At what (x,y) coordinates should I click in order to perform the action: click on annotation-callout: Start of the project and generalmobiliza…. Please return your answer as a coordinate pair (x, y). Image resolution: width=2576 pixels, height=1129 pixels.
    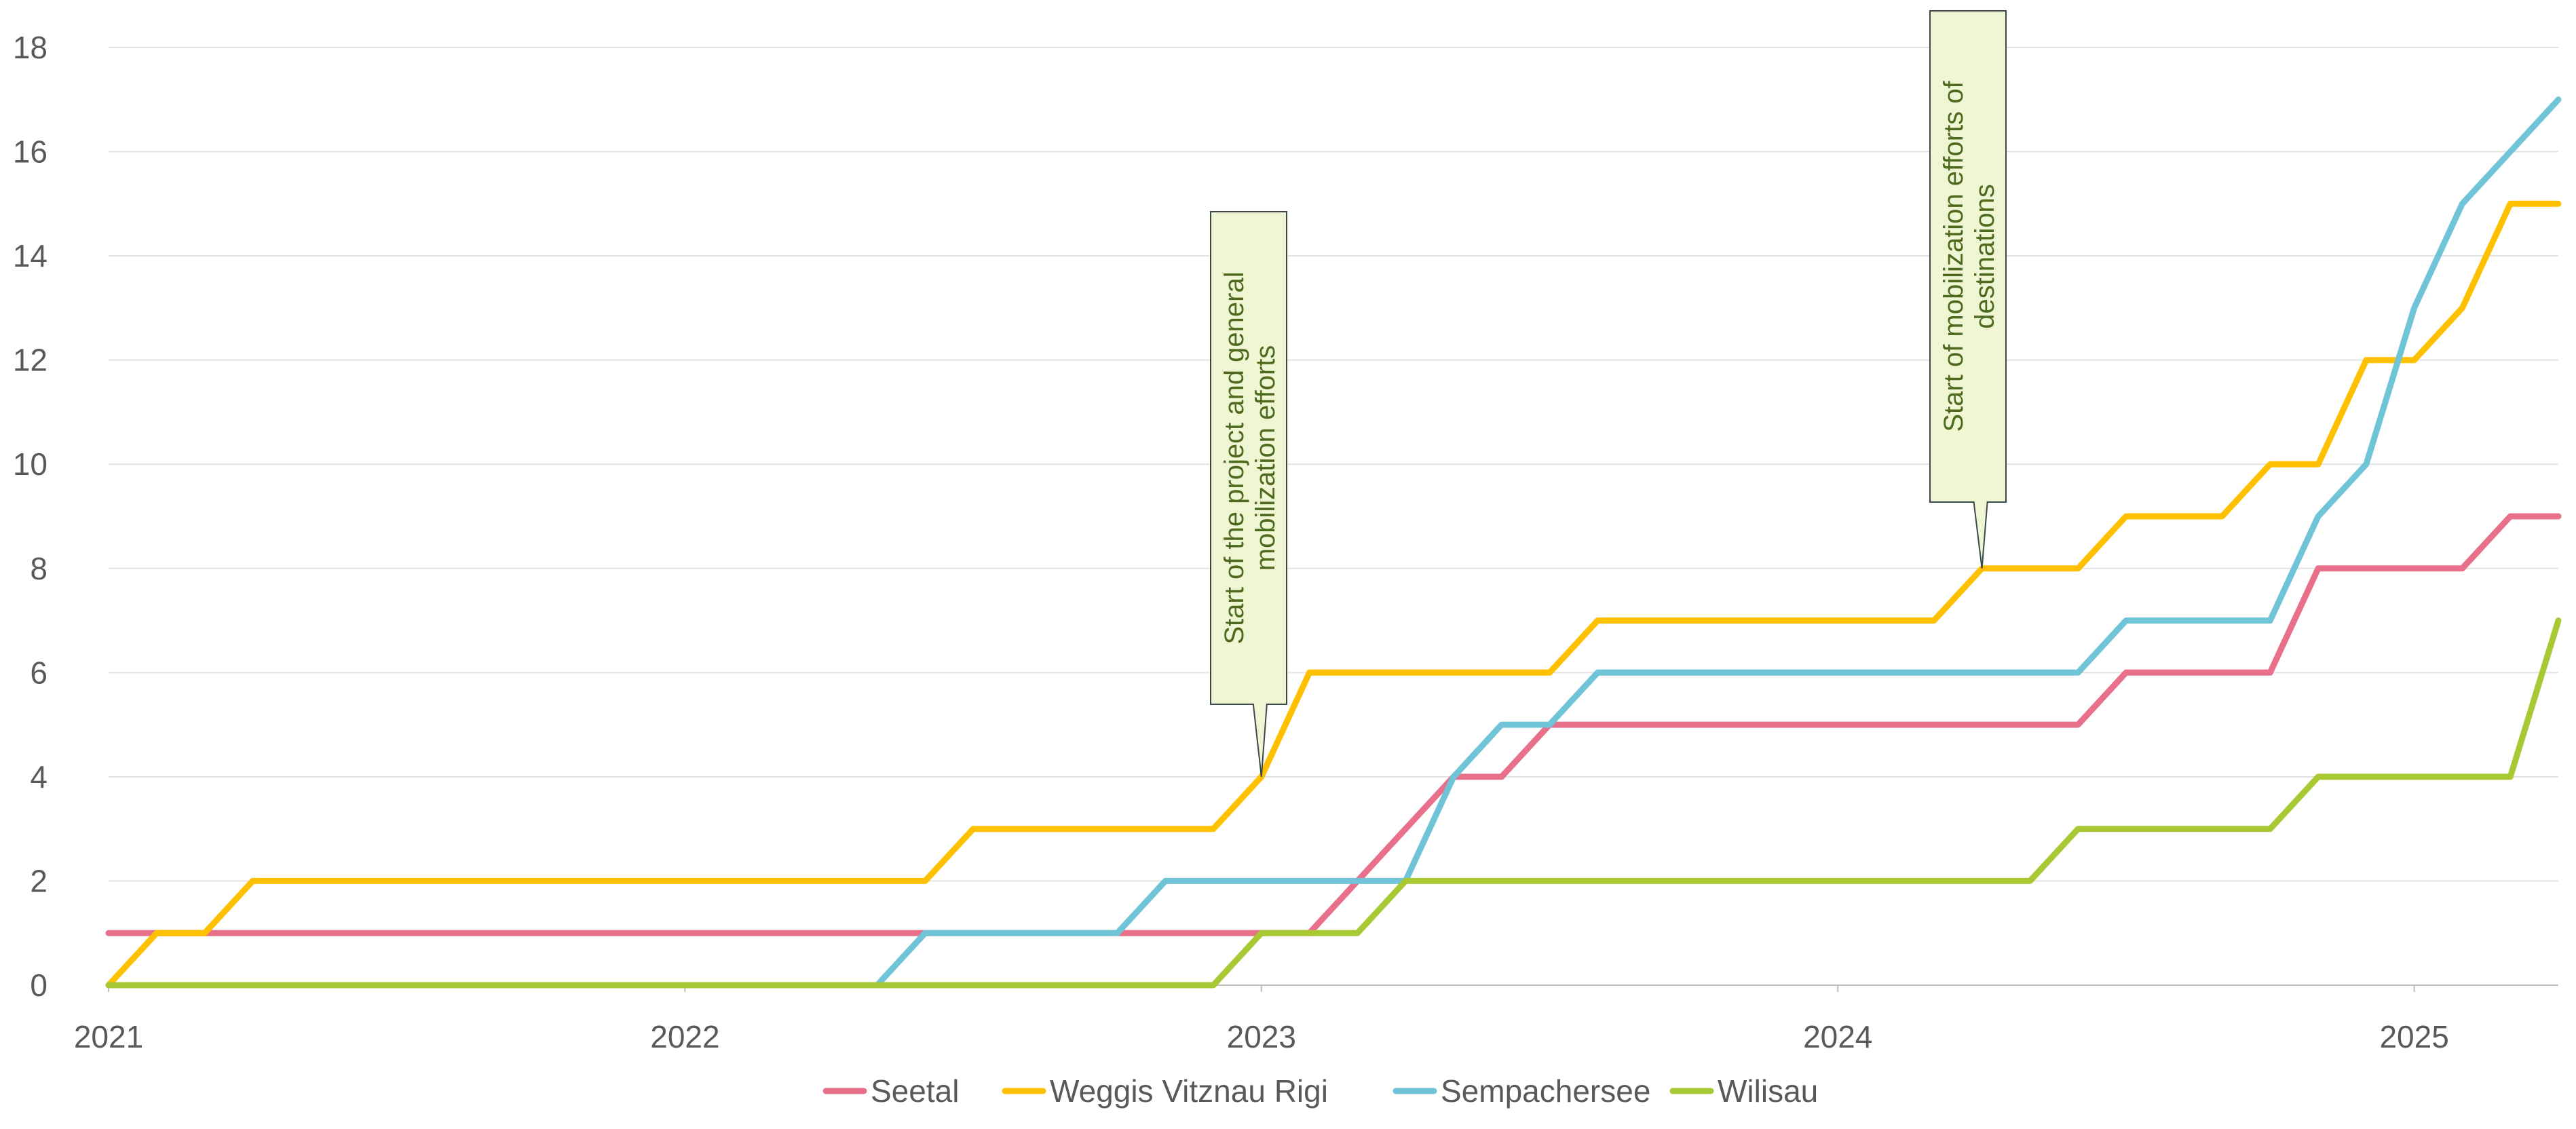
    Looking at the image, I should click on (1248, 494).